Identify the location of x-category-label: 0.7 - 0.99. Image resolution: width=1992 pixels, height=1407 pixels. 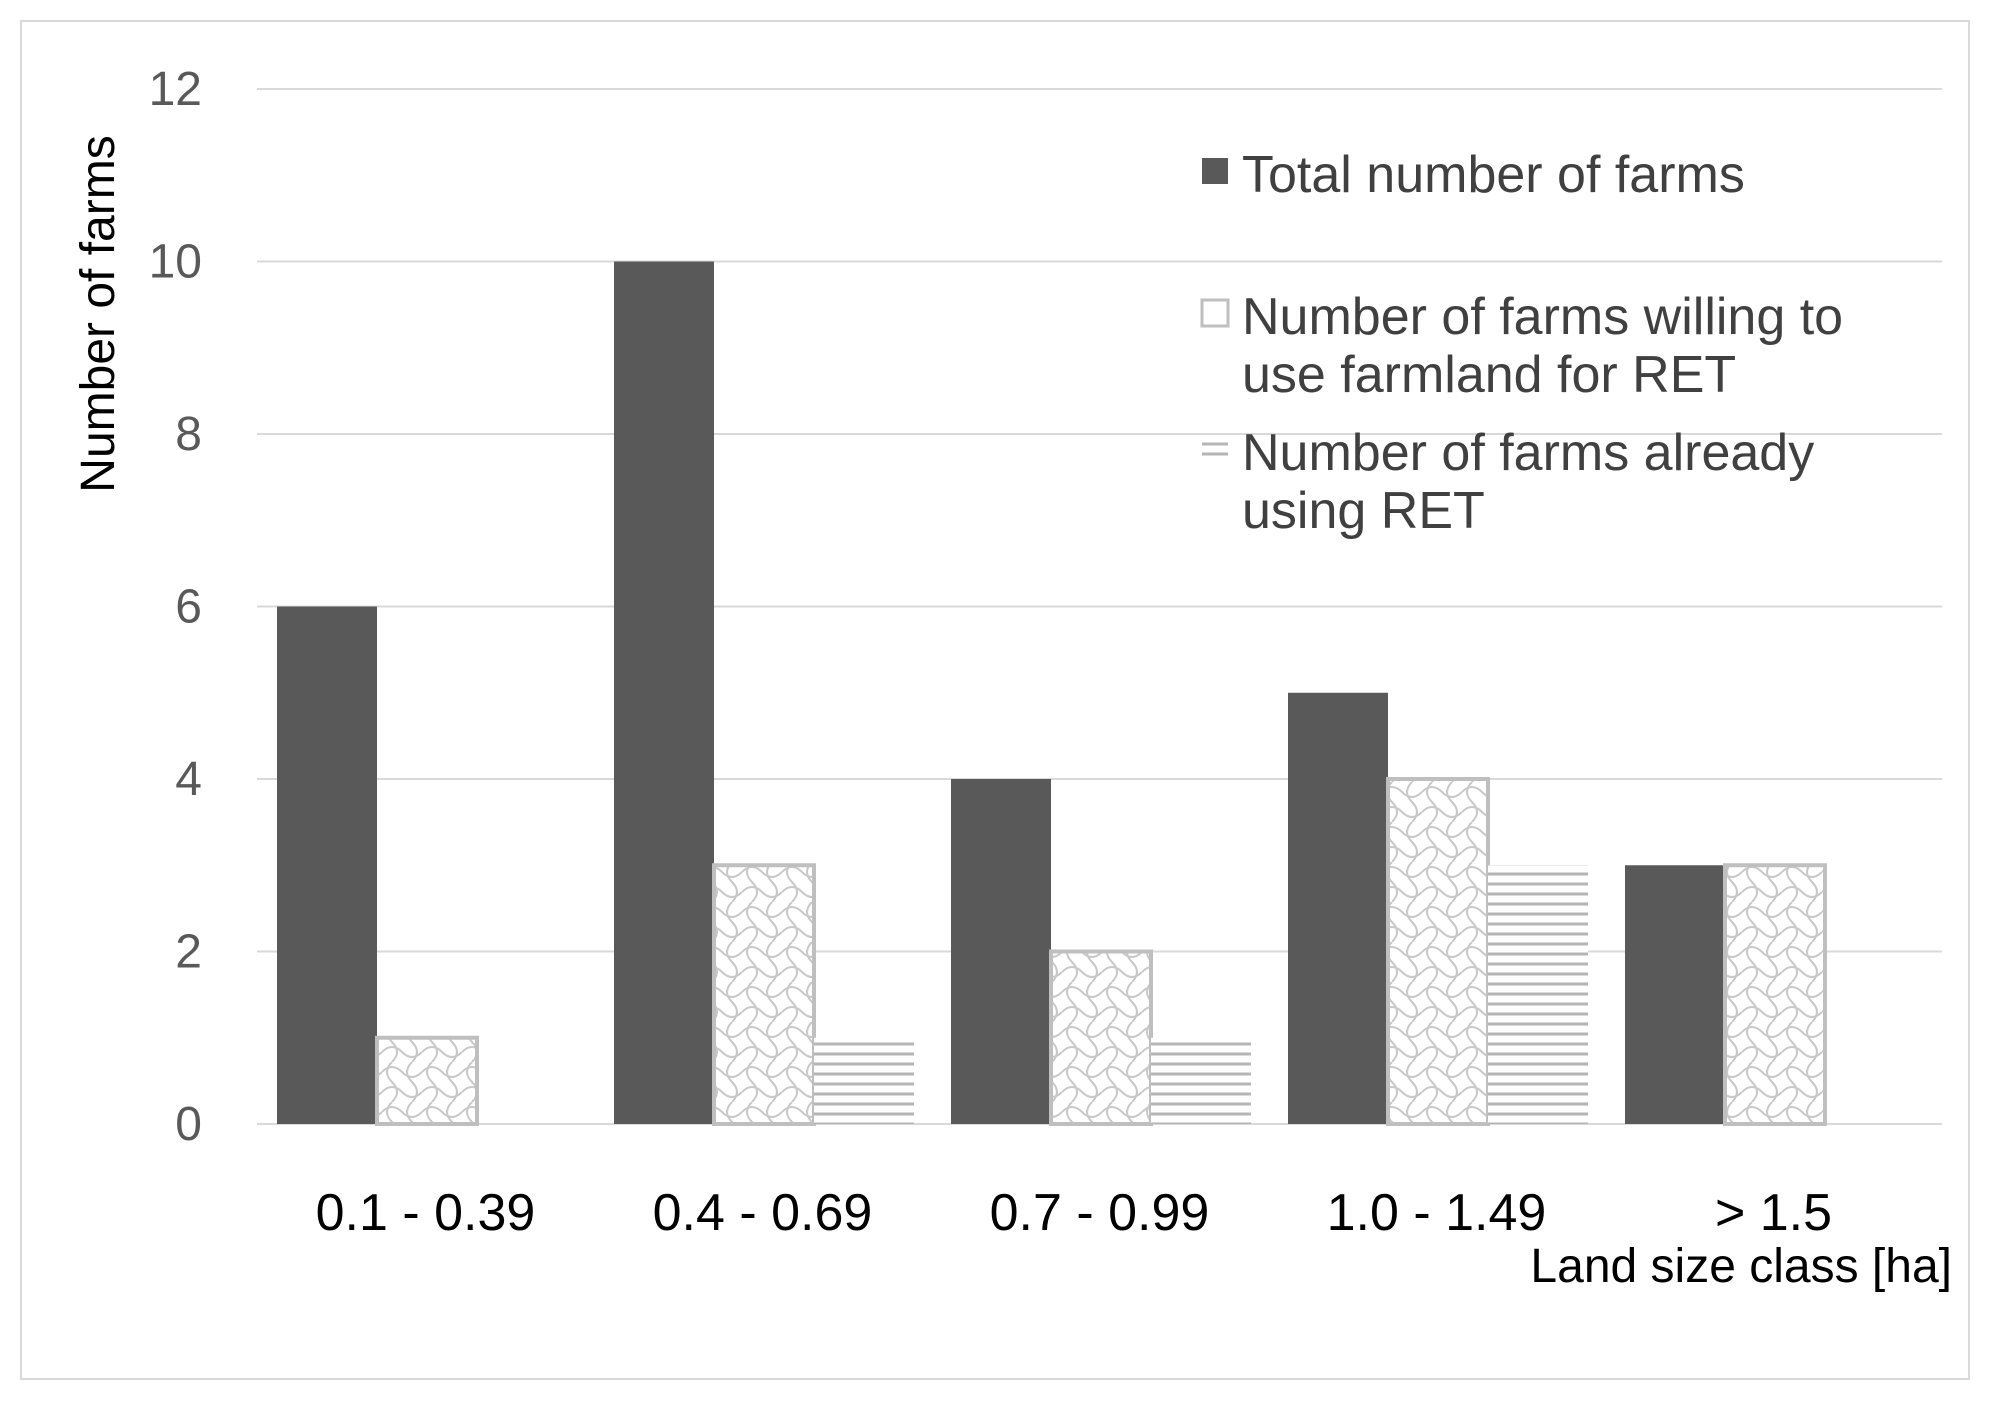
(1100, 1213).